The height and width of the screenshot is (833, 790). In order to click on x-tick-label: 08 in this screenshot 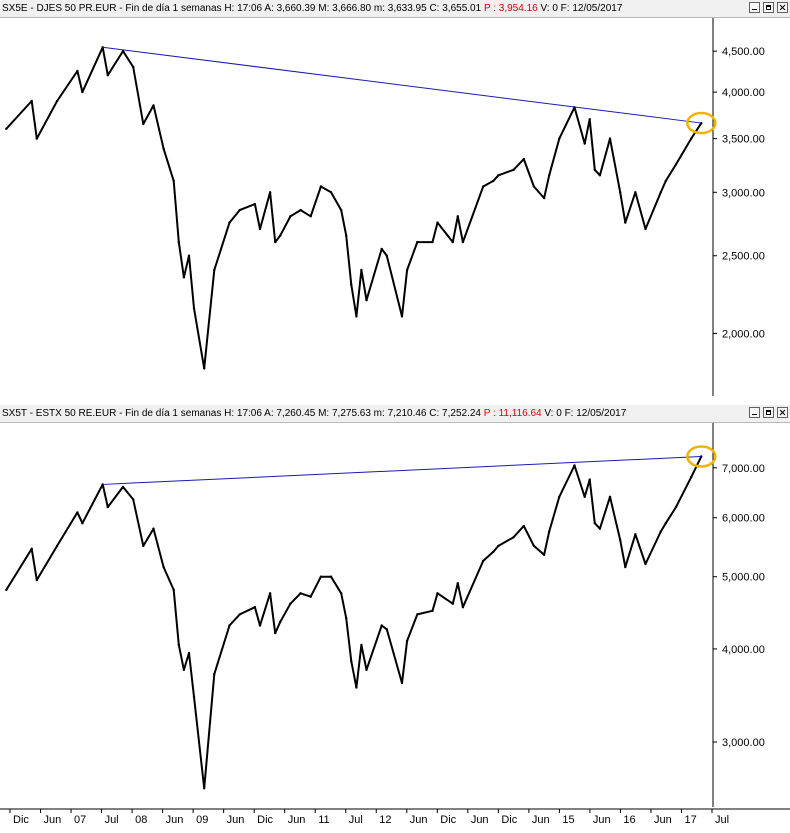, I will do `click(141, 820)`.